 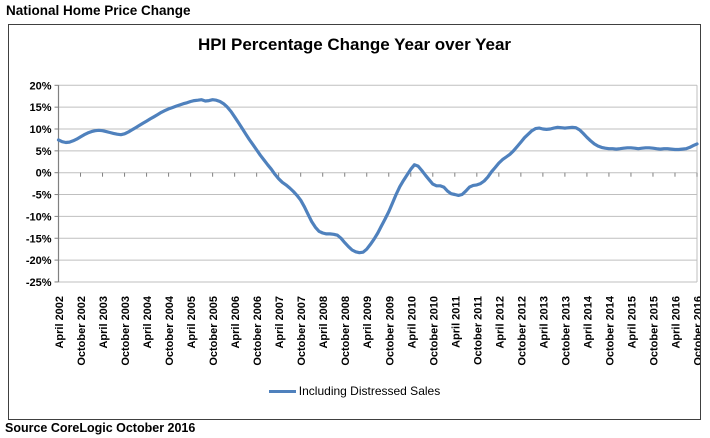 I want to click on y-tick-label: -10%, so click(x=39, y=217).